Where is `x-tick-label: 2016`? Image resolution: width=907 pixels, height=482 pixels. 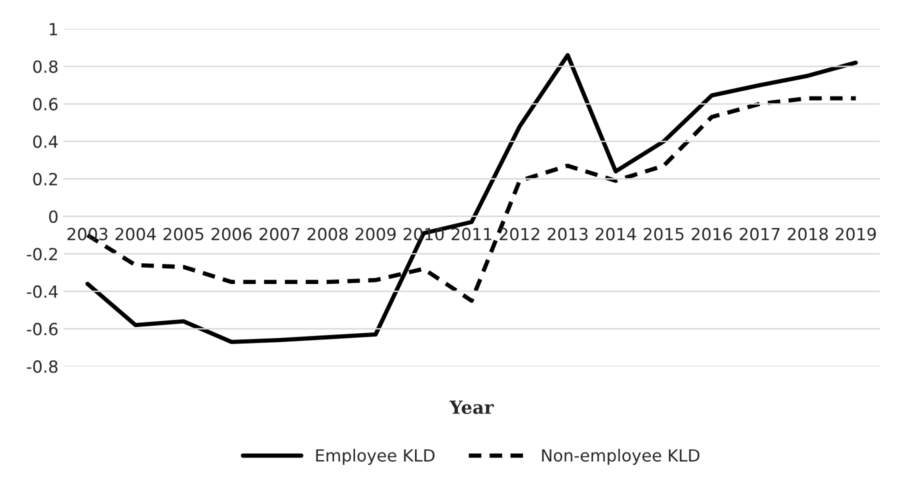 x-tick-label: 2016 is located at coordinates (712, 234).